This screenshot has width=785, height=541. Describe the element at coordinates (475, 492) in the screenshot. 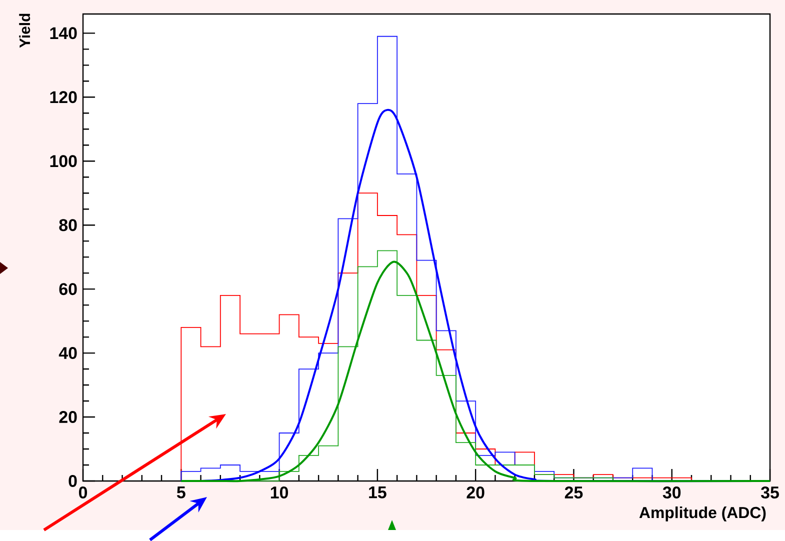

I see `x-tick-label: 20` at that location.